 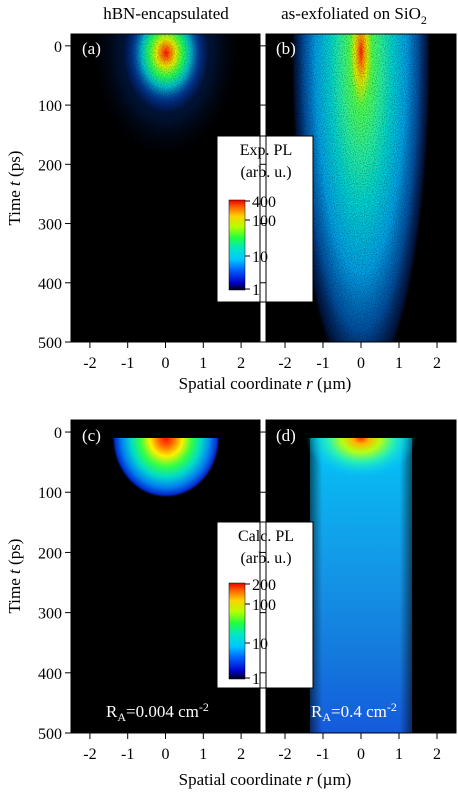 What do you see at coordinates (14, 571) in the screenshot?
I see `y-axis-label-bottom-var: t` at bounding box center [14, 571].